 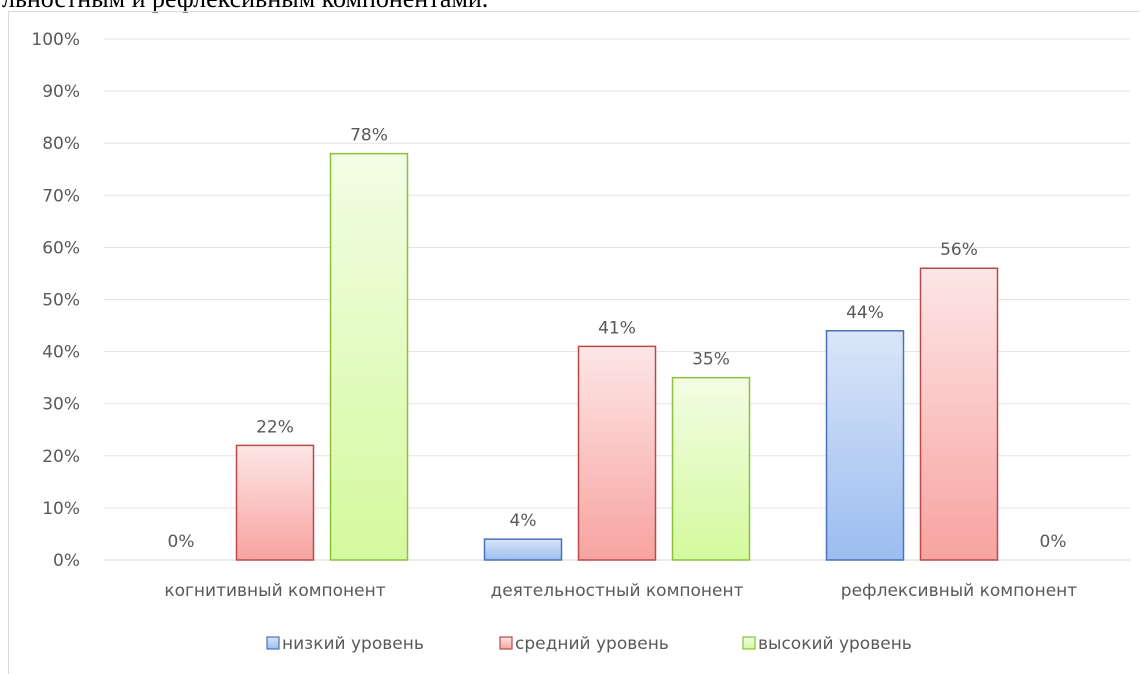 I want to click on data-label: 4%, so click(x=523, y=521).